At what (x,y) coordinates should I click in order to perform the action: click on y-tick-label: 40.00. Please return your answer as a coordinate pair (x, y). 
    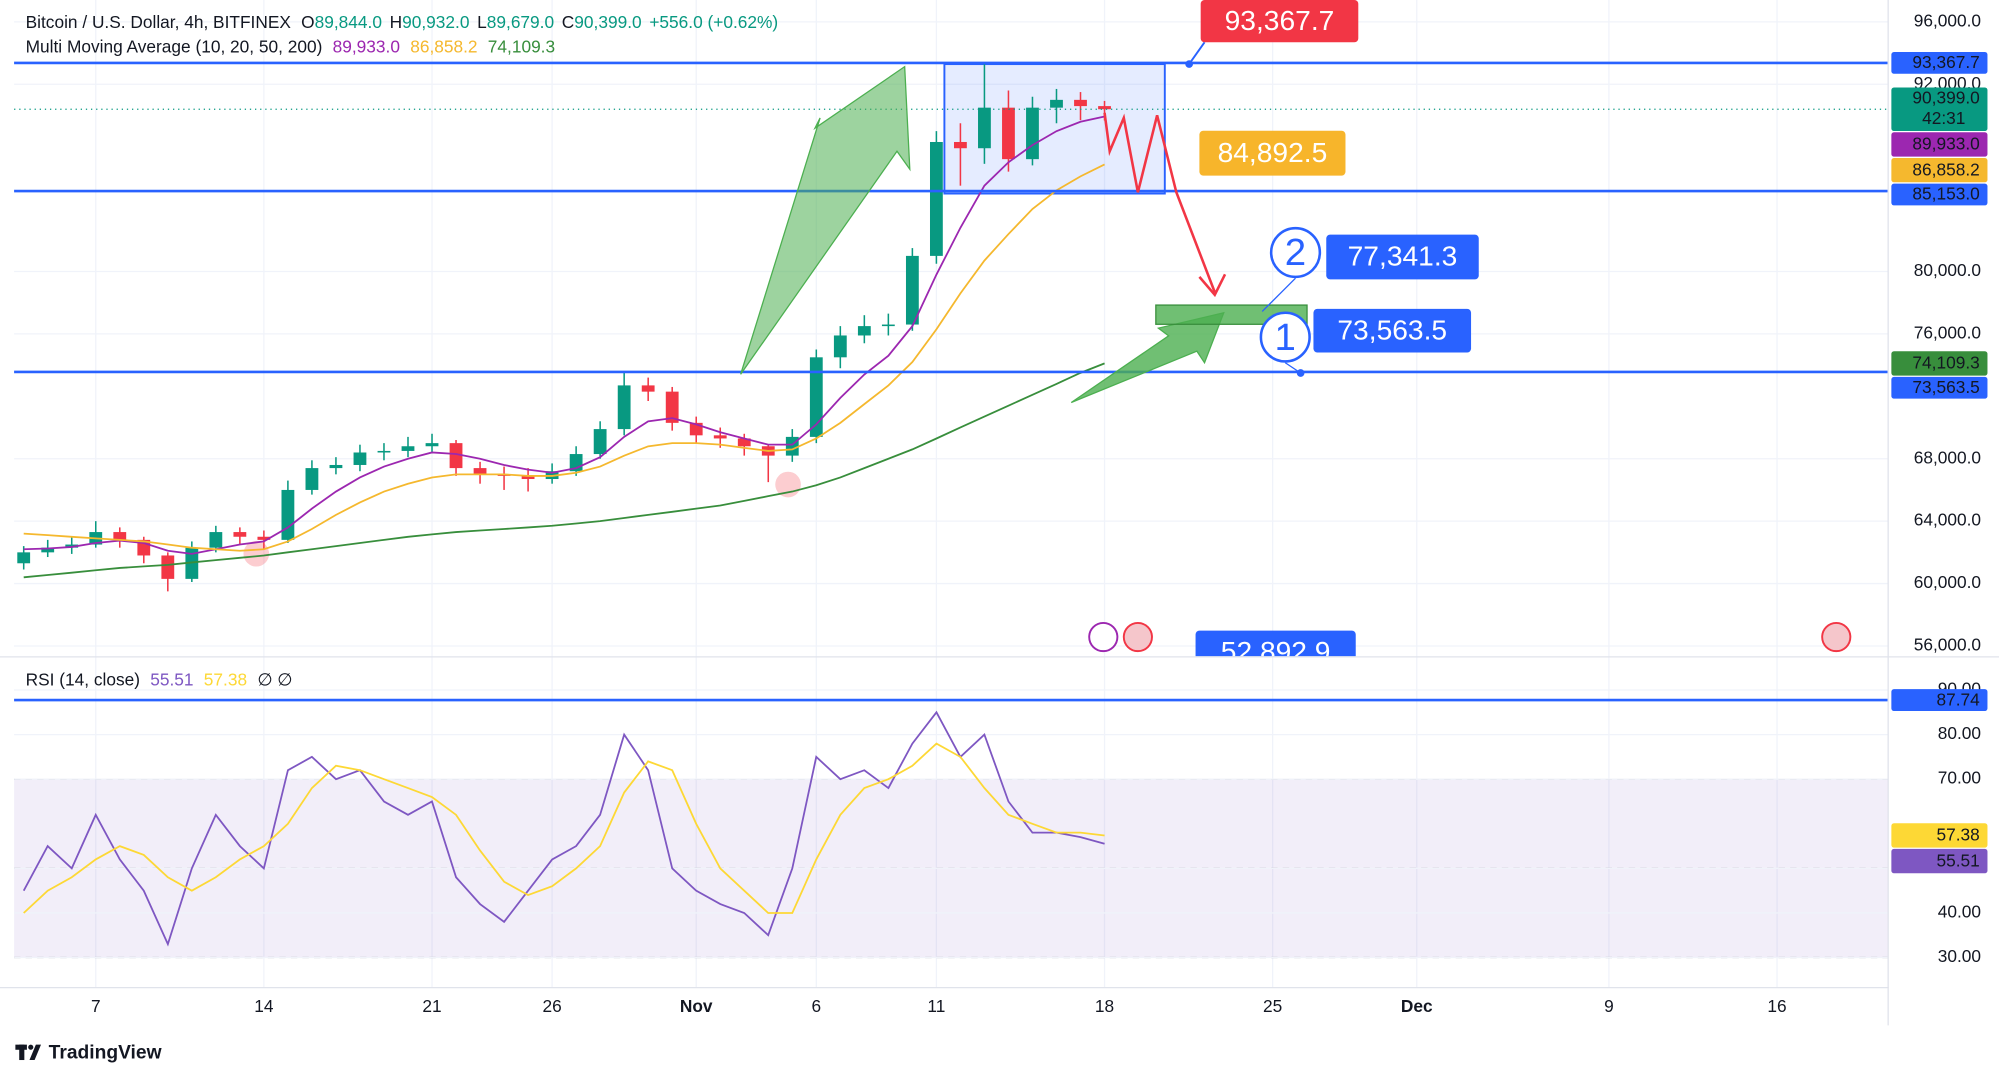
    Looking at the image, I should click on (1959, 912).